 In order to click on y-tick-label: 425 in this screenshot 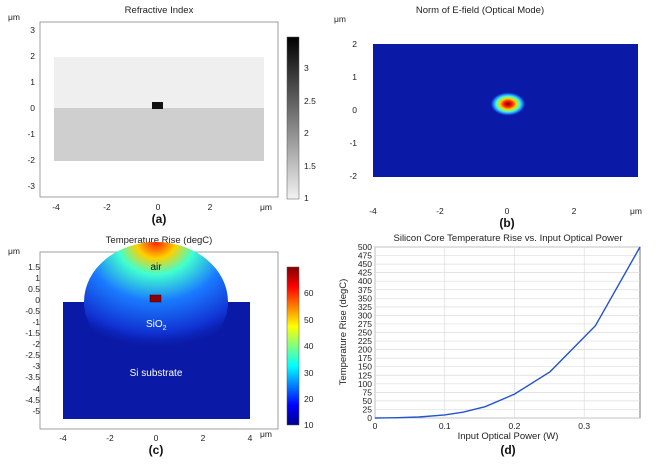, I will do `click(365, 273)`.